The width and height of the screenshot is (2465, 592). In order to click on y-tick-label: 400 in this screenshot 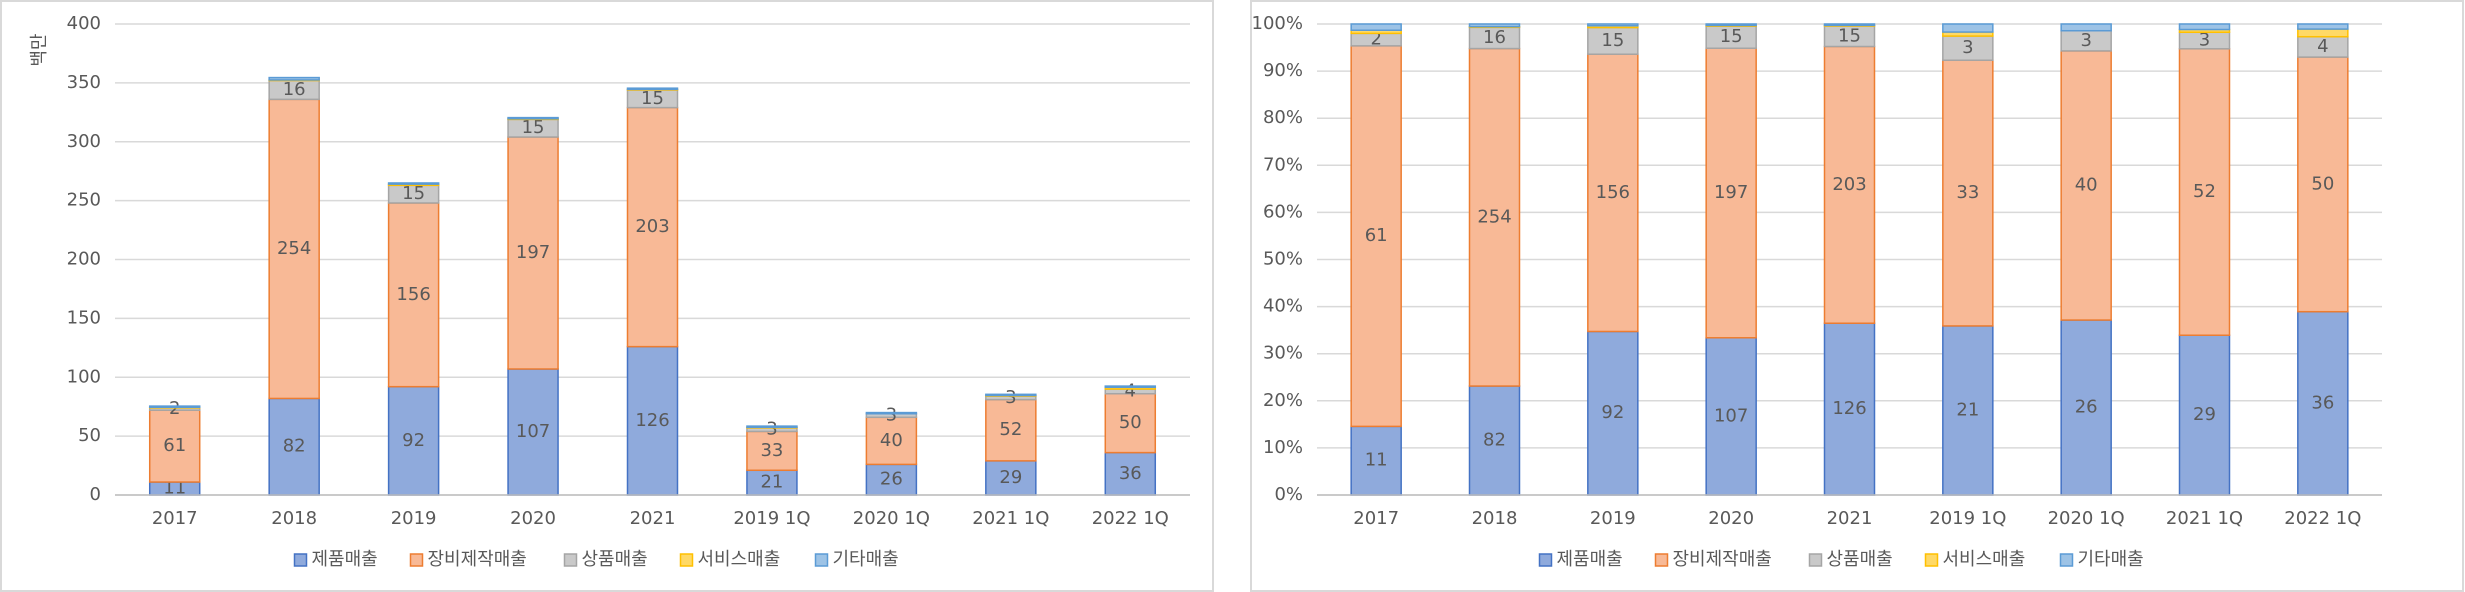, I will do `click(84, 23)`.